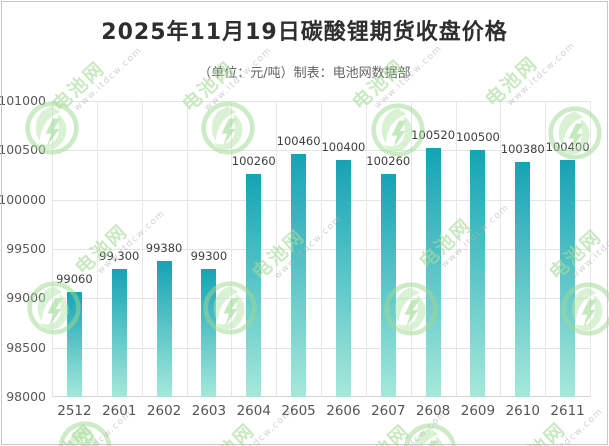 This screenshot has width=609, height=446. I want to click on y-axis-tick-label: 101000, so click(23, 100).